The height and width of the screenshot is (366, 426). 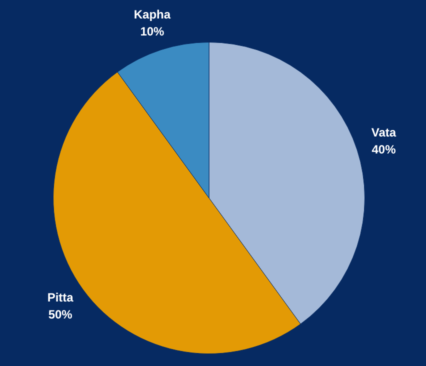 What do you see at coordinates (60, 297) in the screenshot?
I see `slice-label: Pitta` at bounding box center [60, 297].